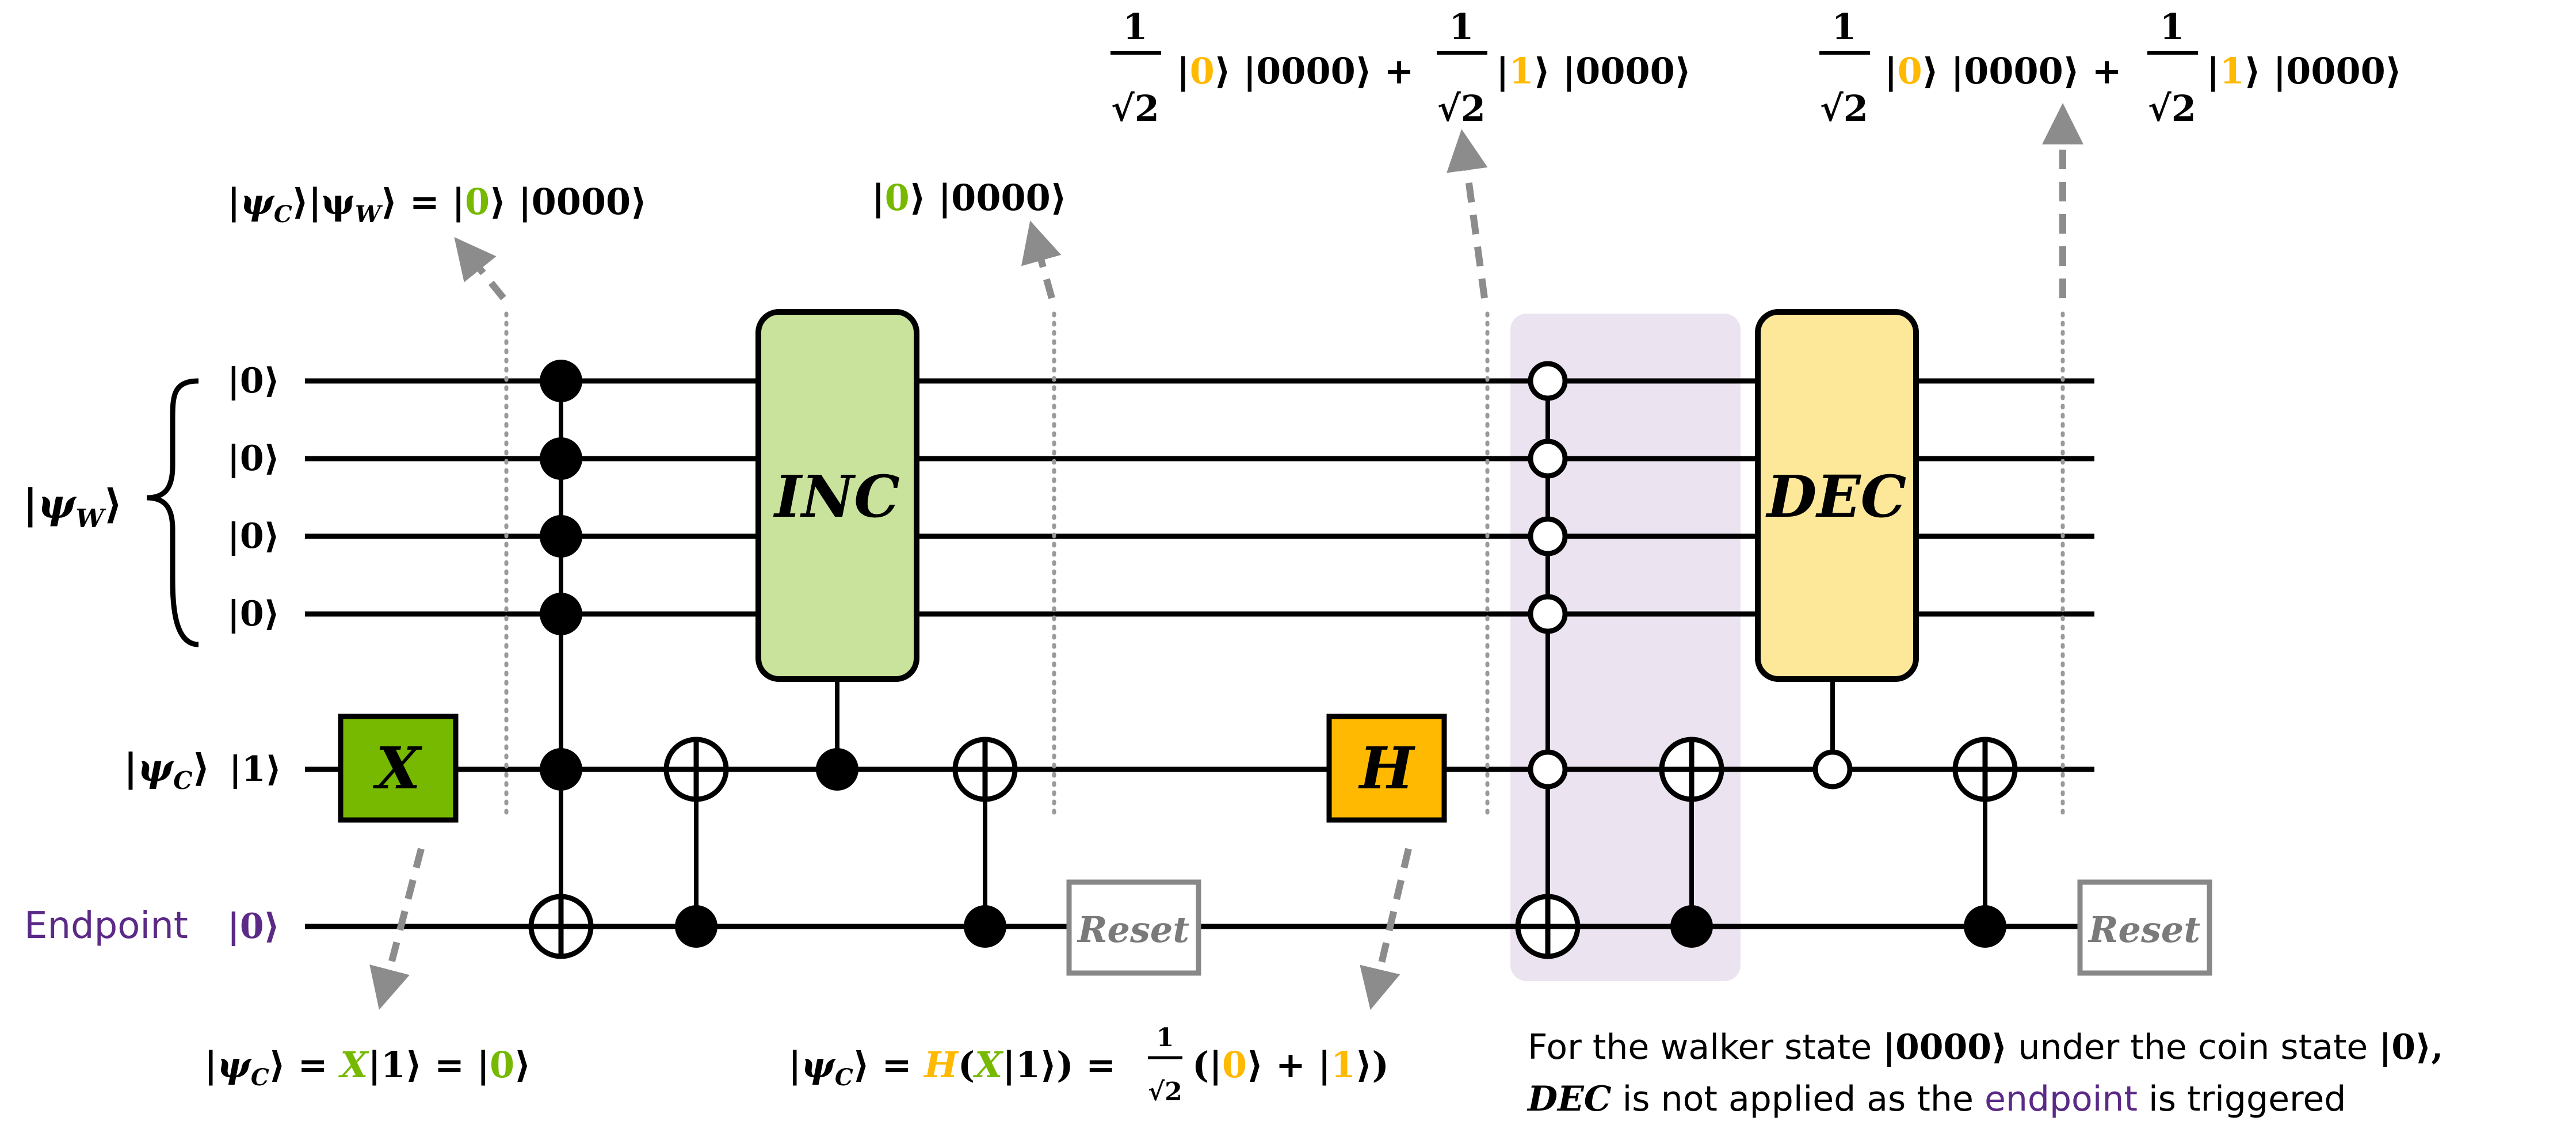  What do you see at coordinates (253, 614) in the screenshot?
I see `walker-init-4: |0⟩` at bounding box center [253, 614].